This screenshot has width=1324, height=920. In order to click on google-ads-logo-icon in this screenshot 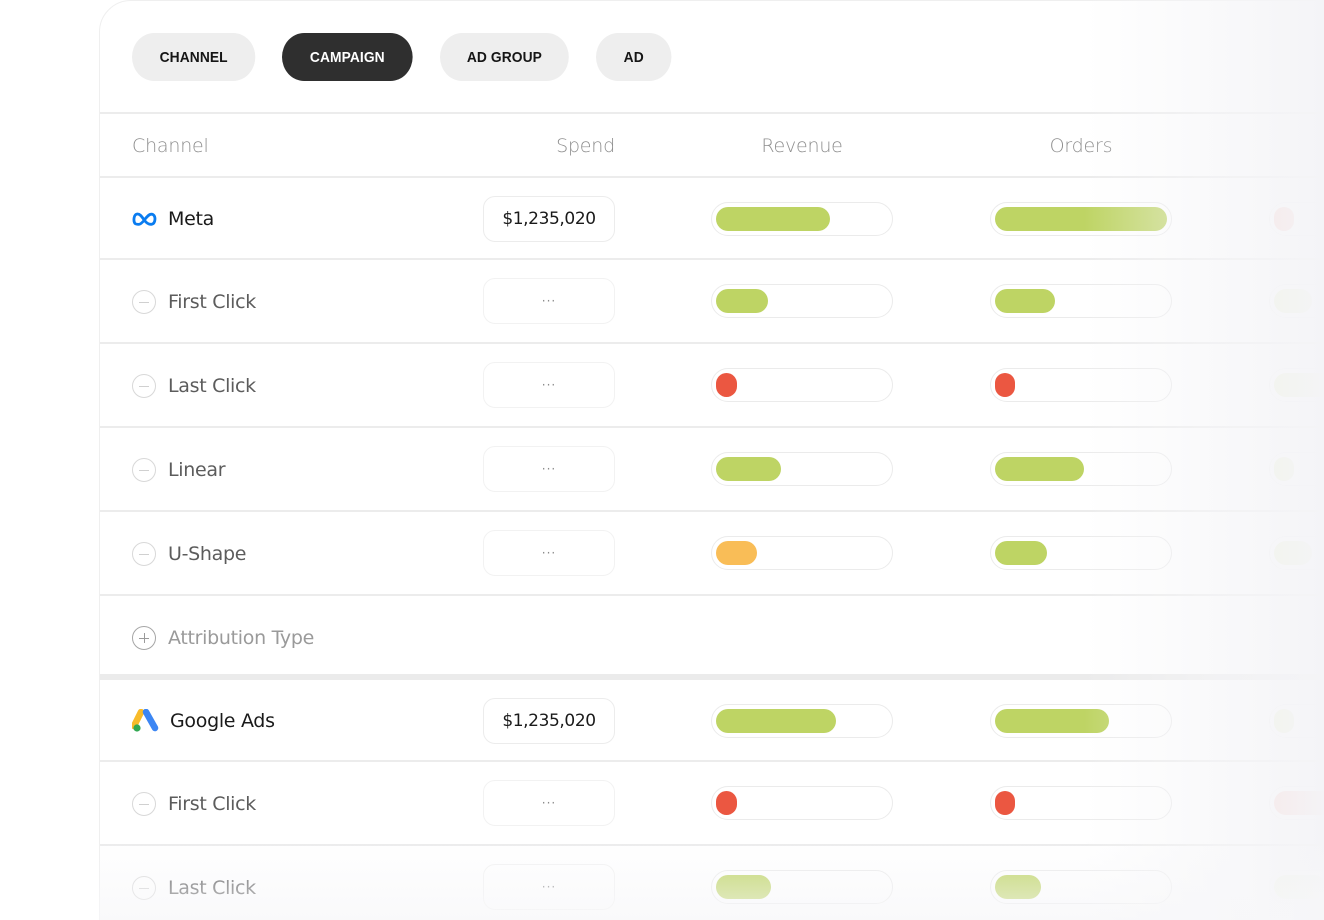, I will do `click(146, 721)`.